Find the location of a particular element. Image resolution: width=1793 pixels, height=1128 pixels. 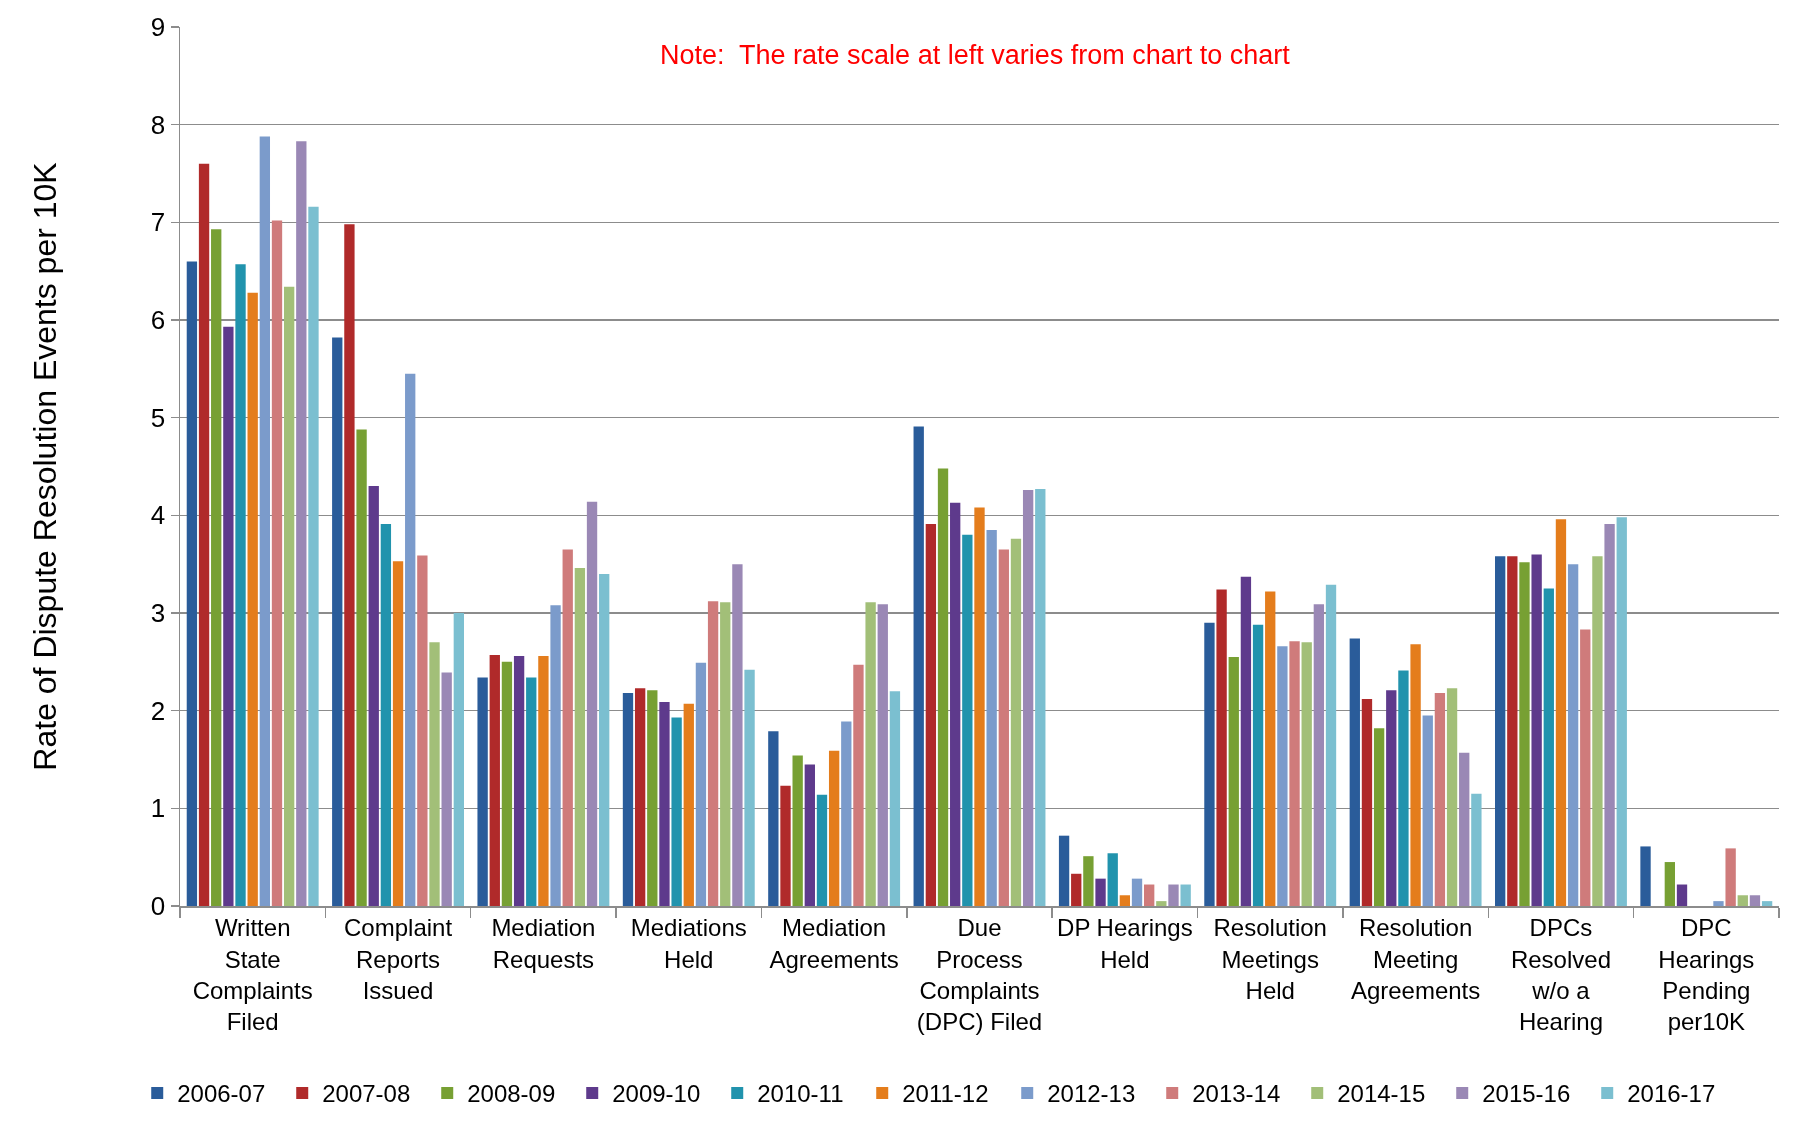

y-tick-label: 7 is located at coordinates (158, 222).